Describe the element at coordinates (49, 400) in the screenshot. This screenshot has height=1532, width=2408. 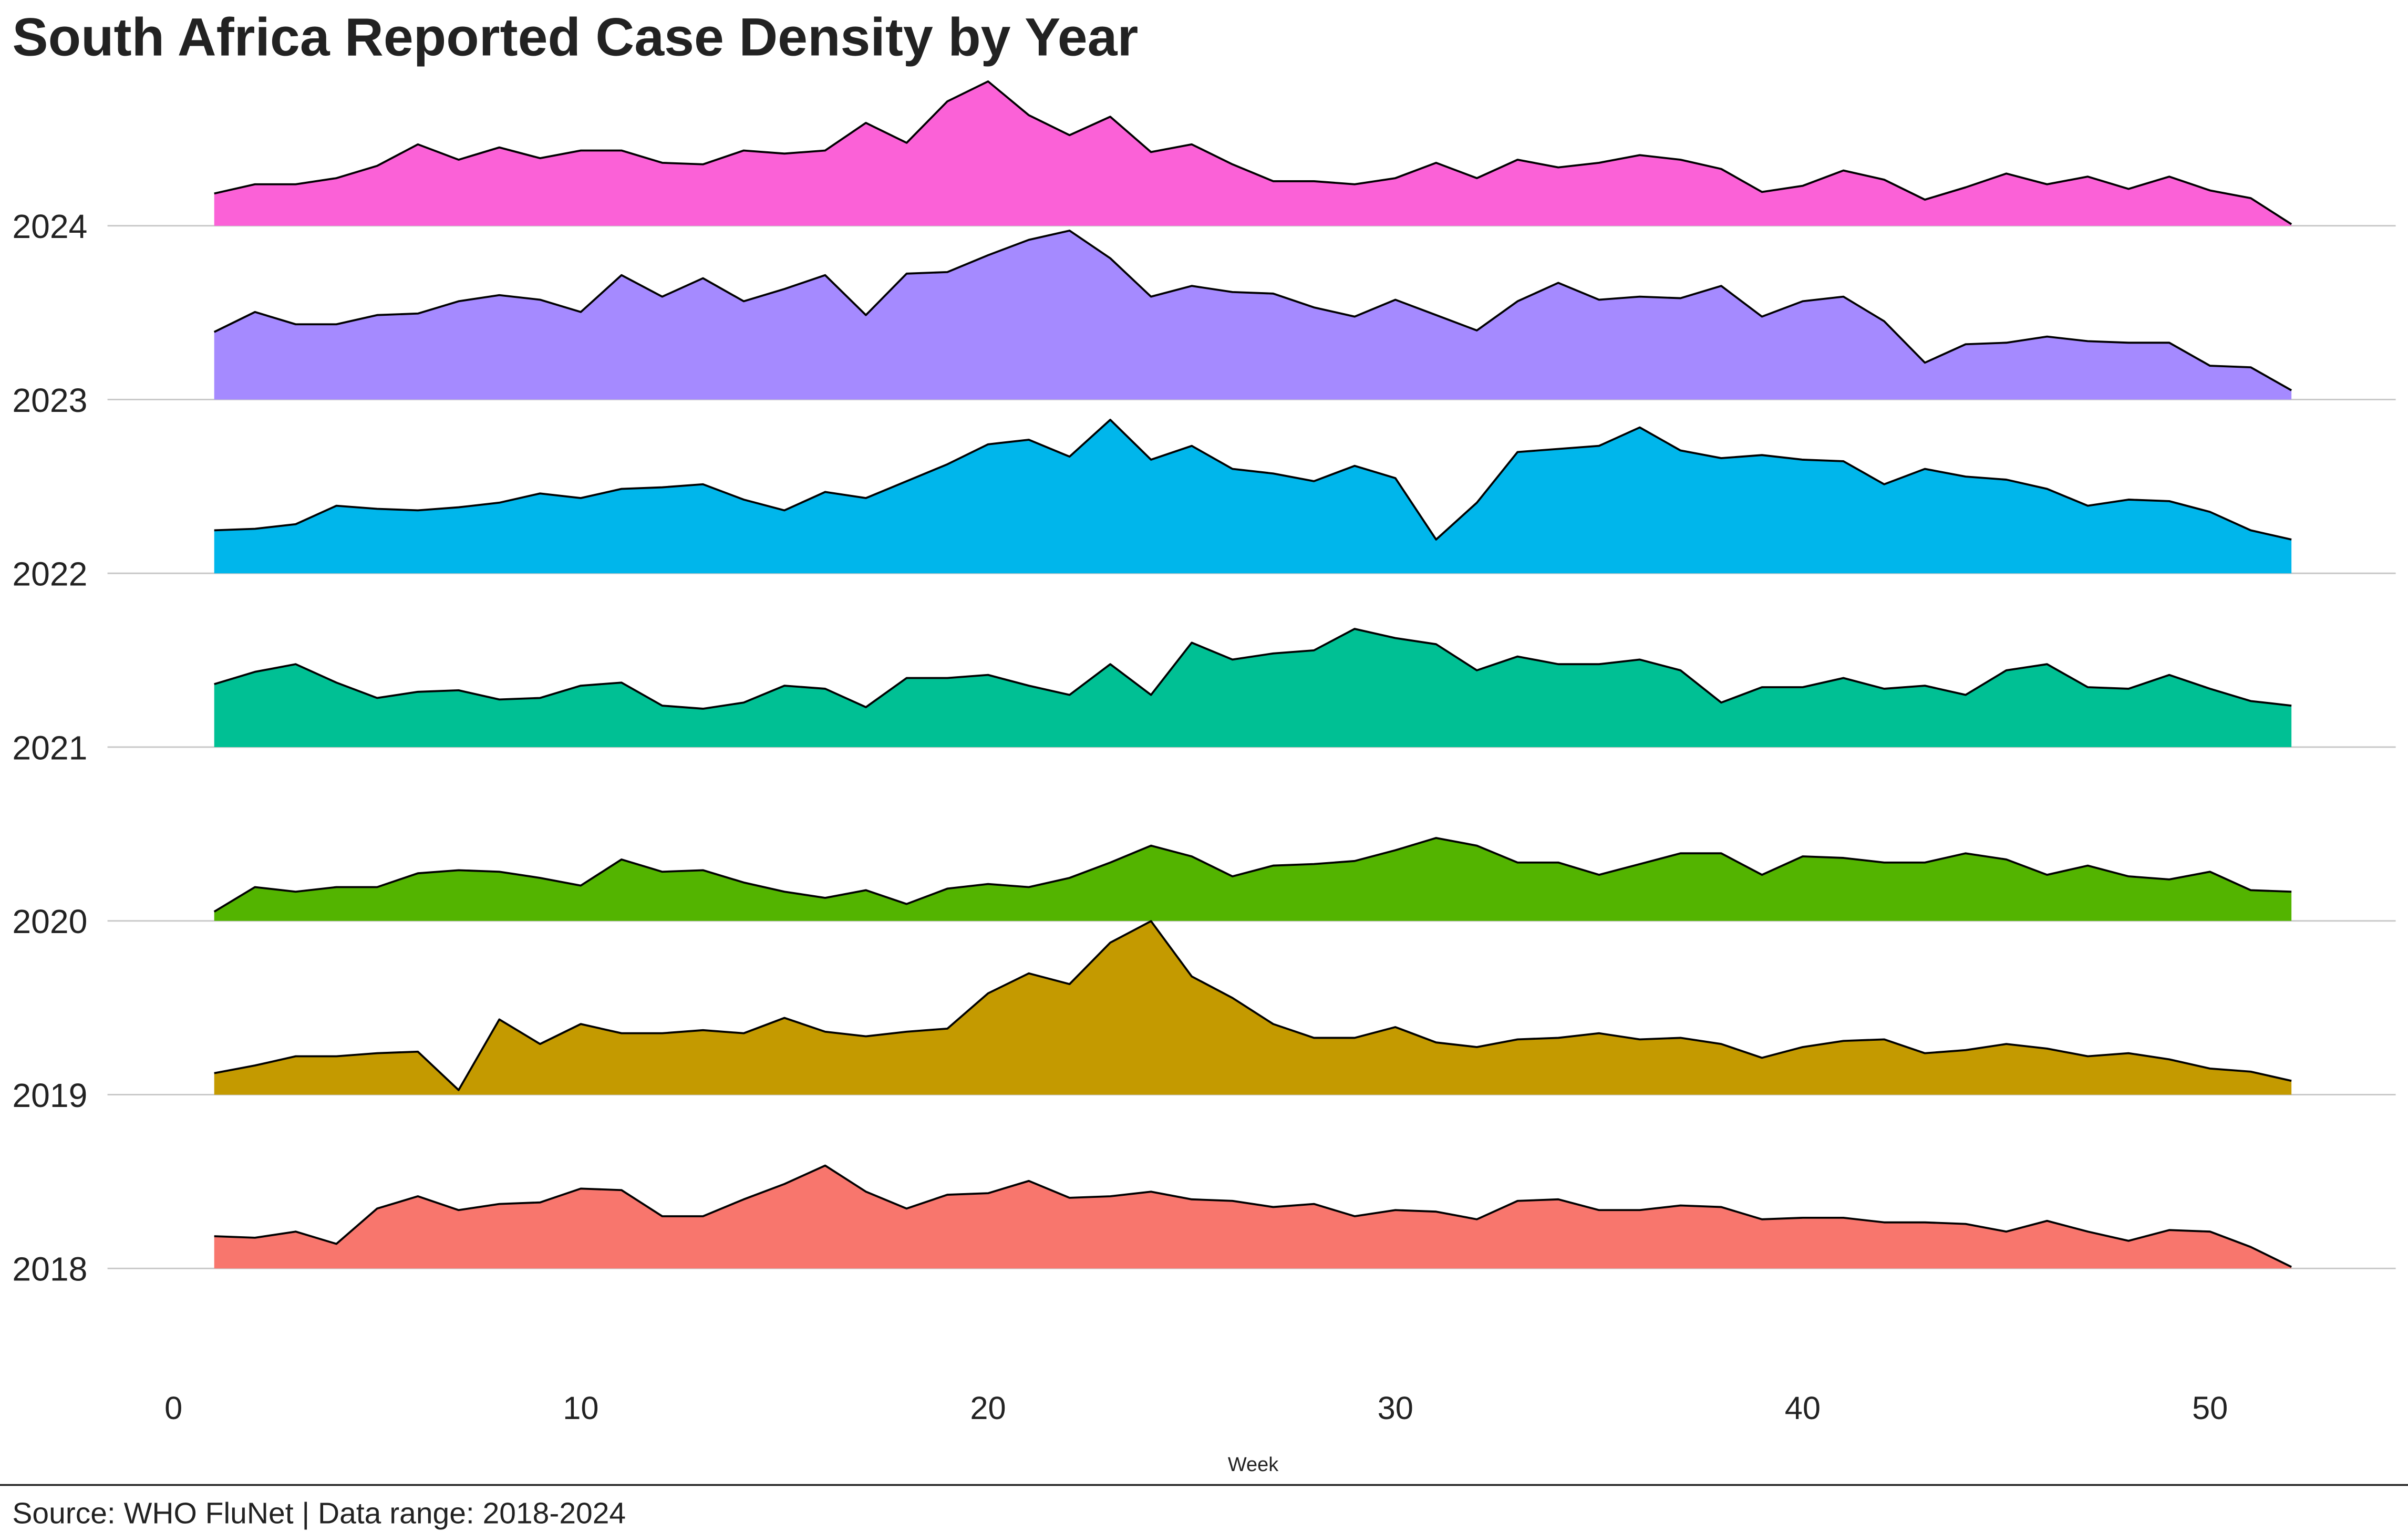
I see `y-tick-label: 2023` at that location.